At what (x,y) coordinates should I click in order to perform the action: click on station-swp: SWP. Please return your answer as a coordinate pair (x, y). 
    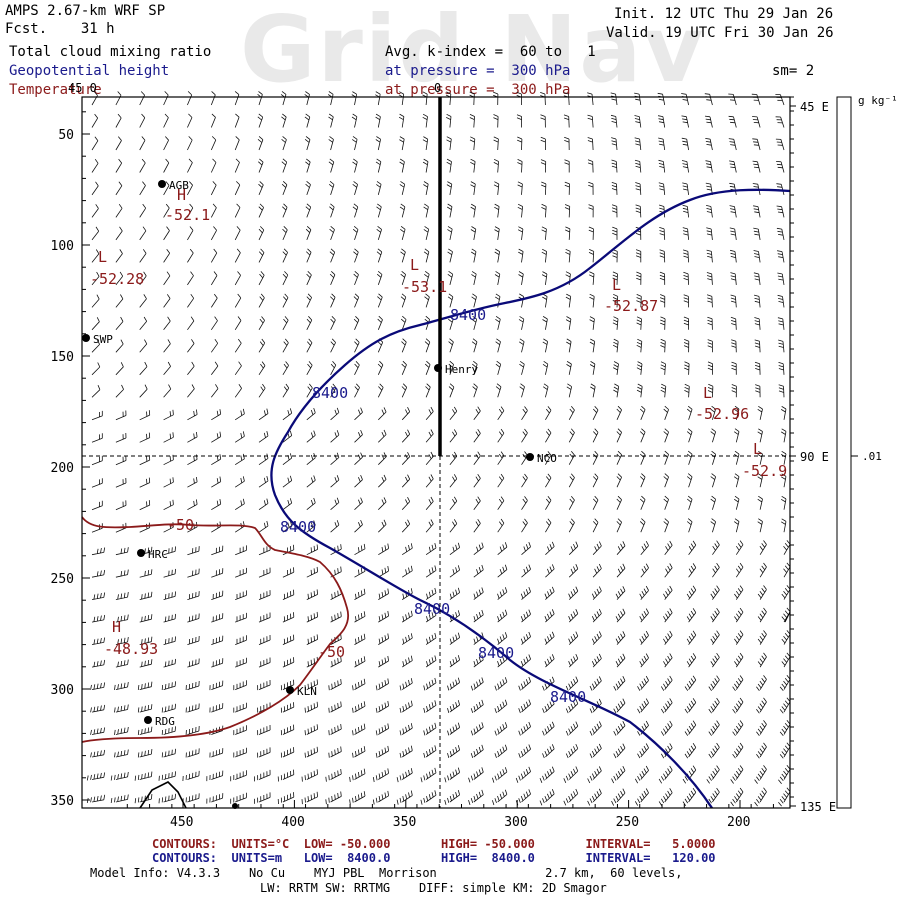
    Looking at the image, I should click on (97, 339).